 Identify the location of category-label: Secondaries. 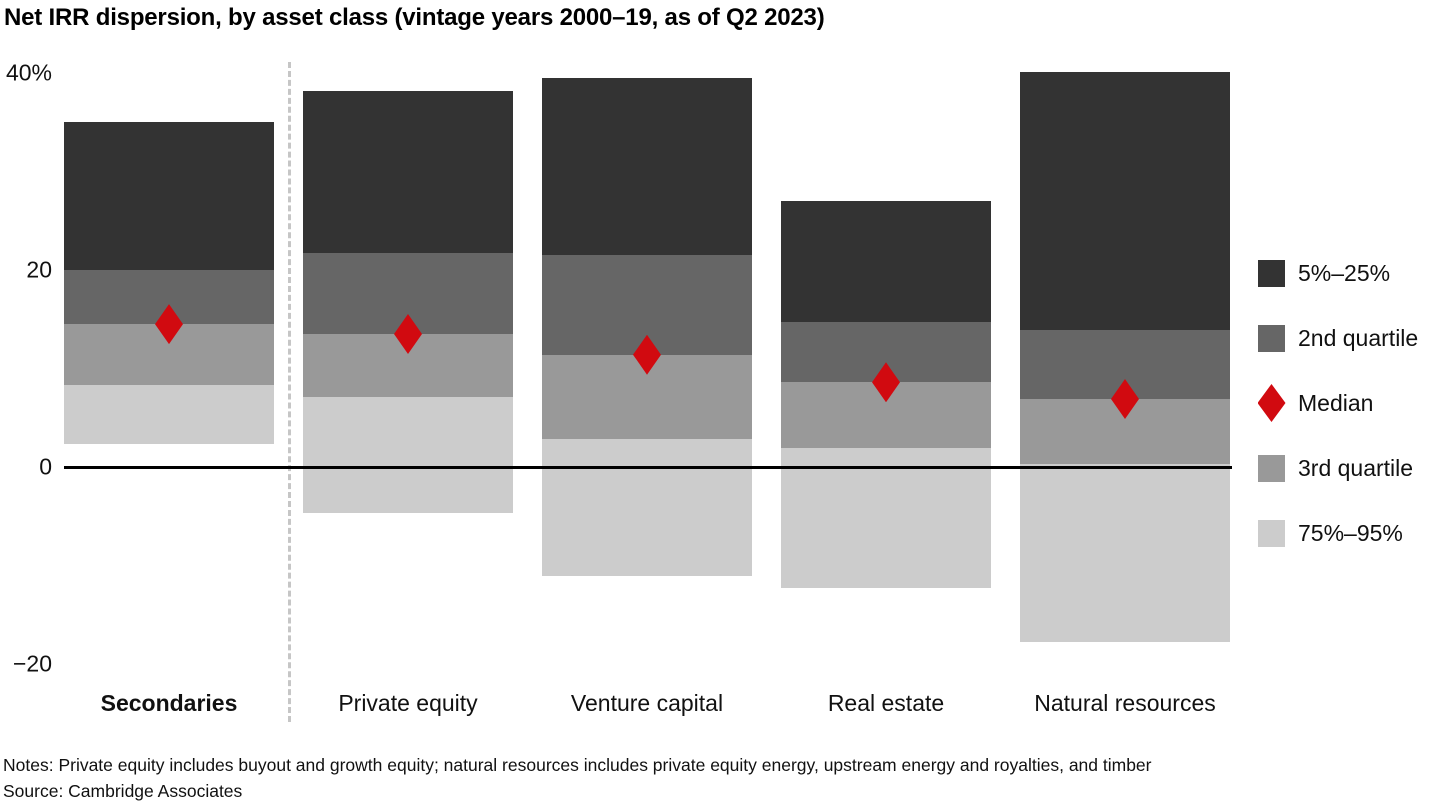
(169, 703).